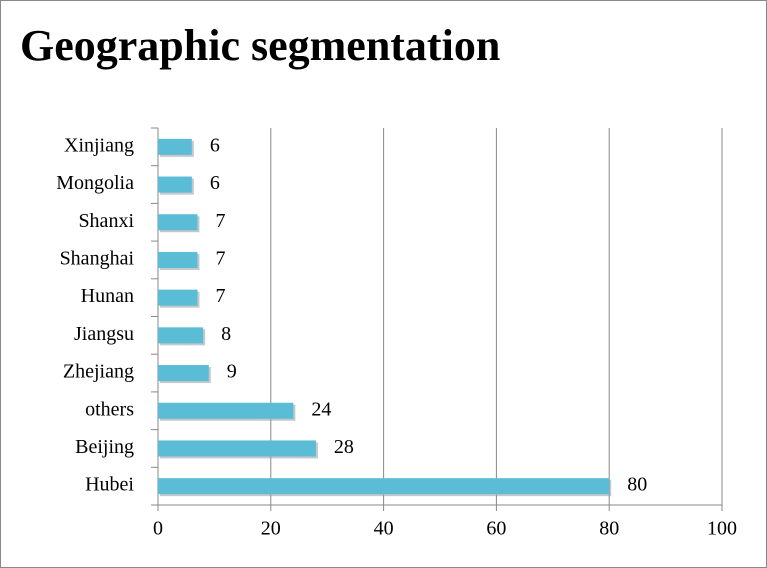  What do you see at coordinates (722, 529) in the screenshot?
I see `x-tick-label: 100` at bounding box center [722, 529].